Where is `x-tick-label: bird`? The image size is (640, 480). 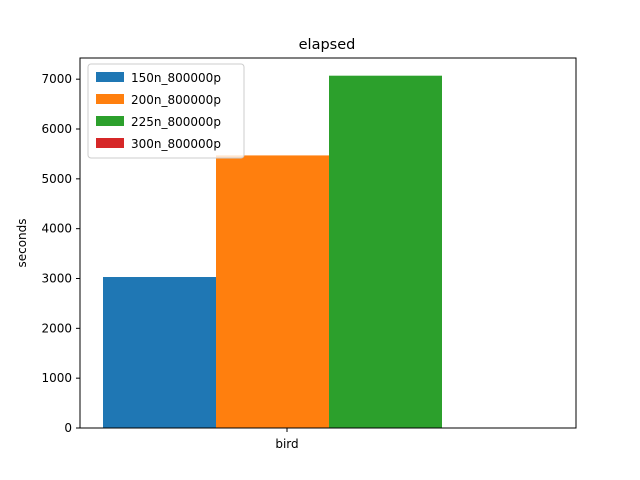
x-tick-label: bird is located at coordinates (286, 444).